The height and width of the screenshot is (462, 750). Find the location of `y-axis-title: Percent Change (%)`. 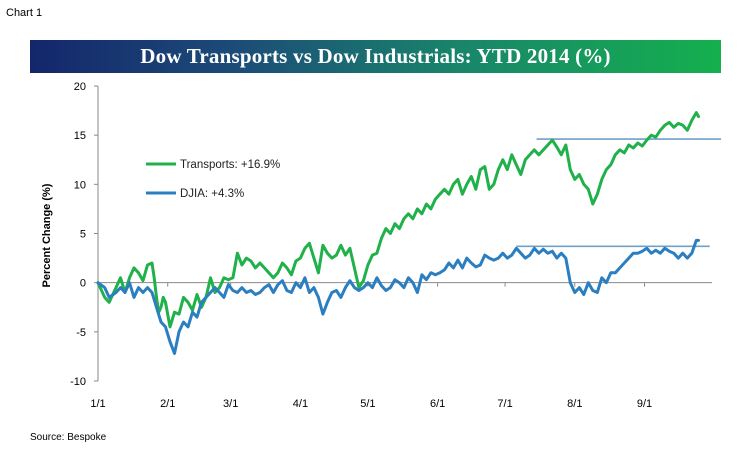

y-axis-title: Percent Change (%) is located at coordinates (47, 235).